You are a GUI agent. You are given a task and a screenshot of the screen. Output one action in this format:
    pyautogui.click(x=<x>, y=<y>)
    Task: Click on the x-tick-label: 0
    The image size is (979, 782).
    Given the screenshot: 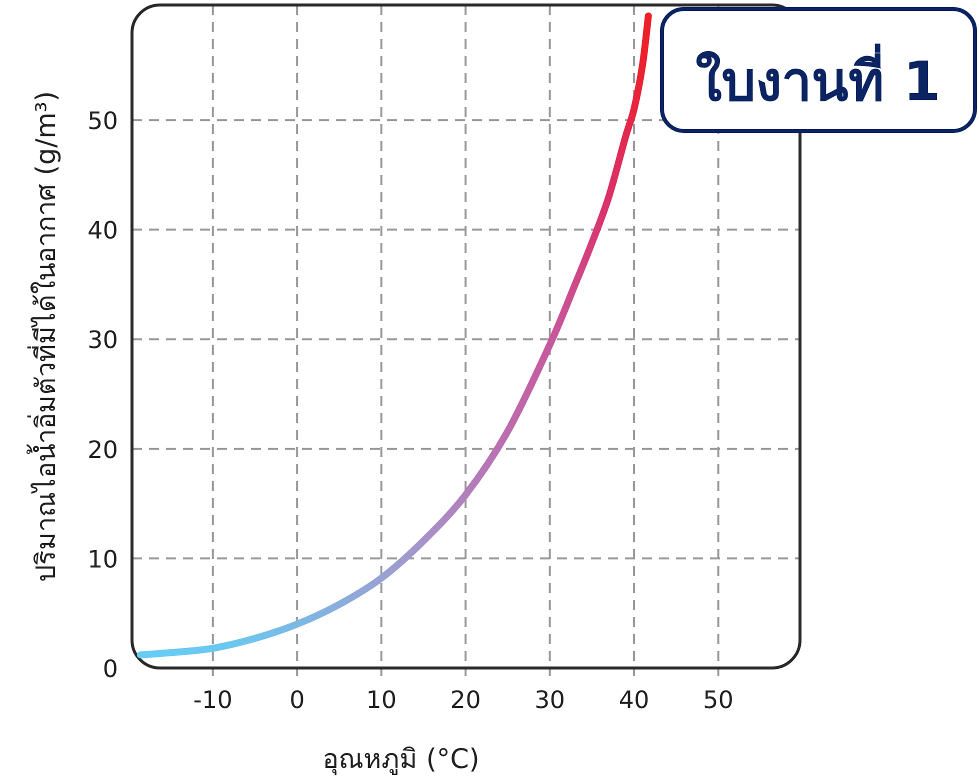 What is the action you would take?
    pyautogui.click(x=297, y=700)
    